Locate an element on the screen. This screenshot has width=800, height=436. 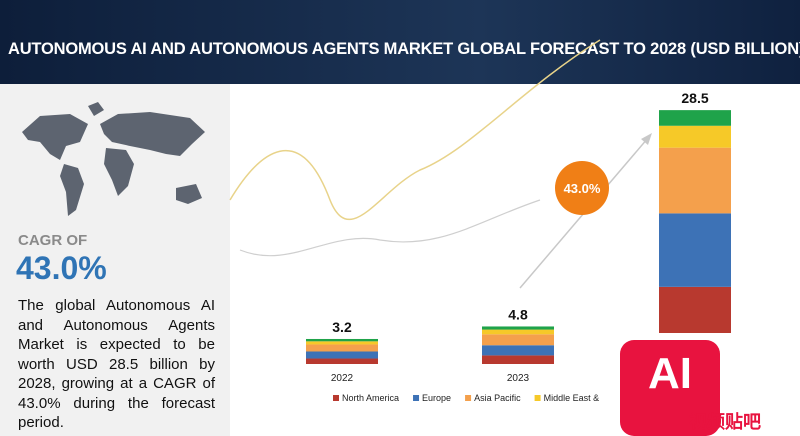
cagr-label: CAGR OF is located at coordinates (53, 240).